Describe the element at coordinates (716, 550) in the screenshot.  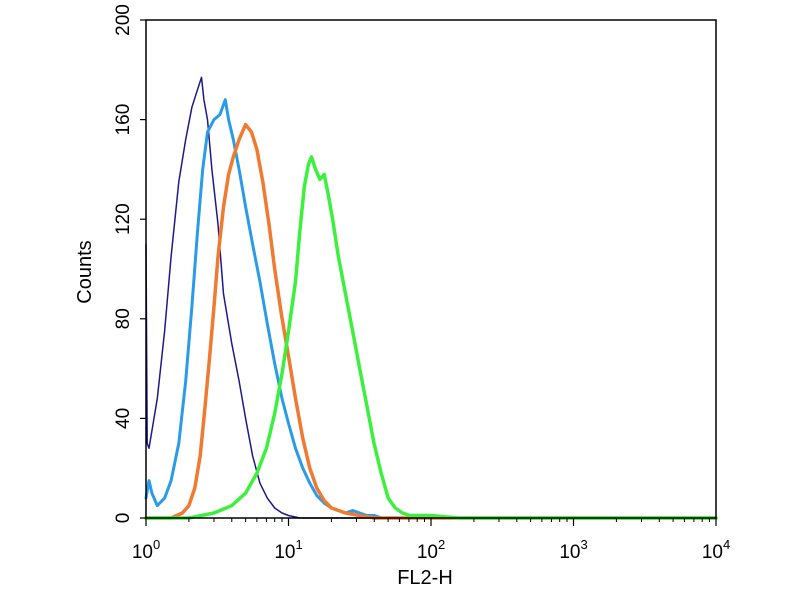
I see `x-tick-label: 10⁴` at that location.